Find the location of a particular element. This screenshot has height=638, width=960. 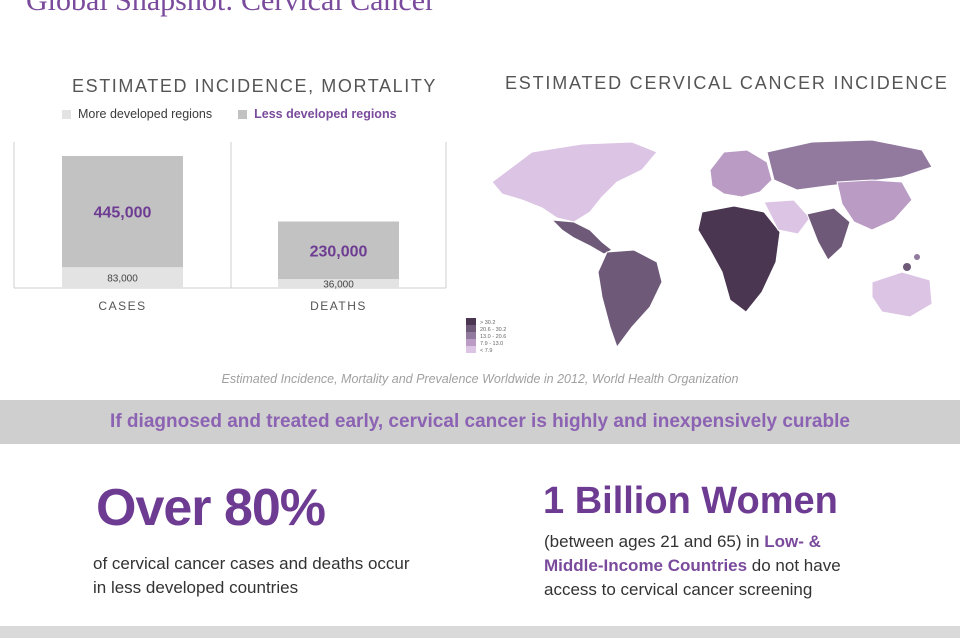

label-less-developed-cases: 445,000 is located at coordinates (123, 213).